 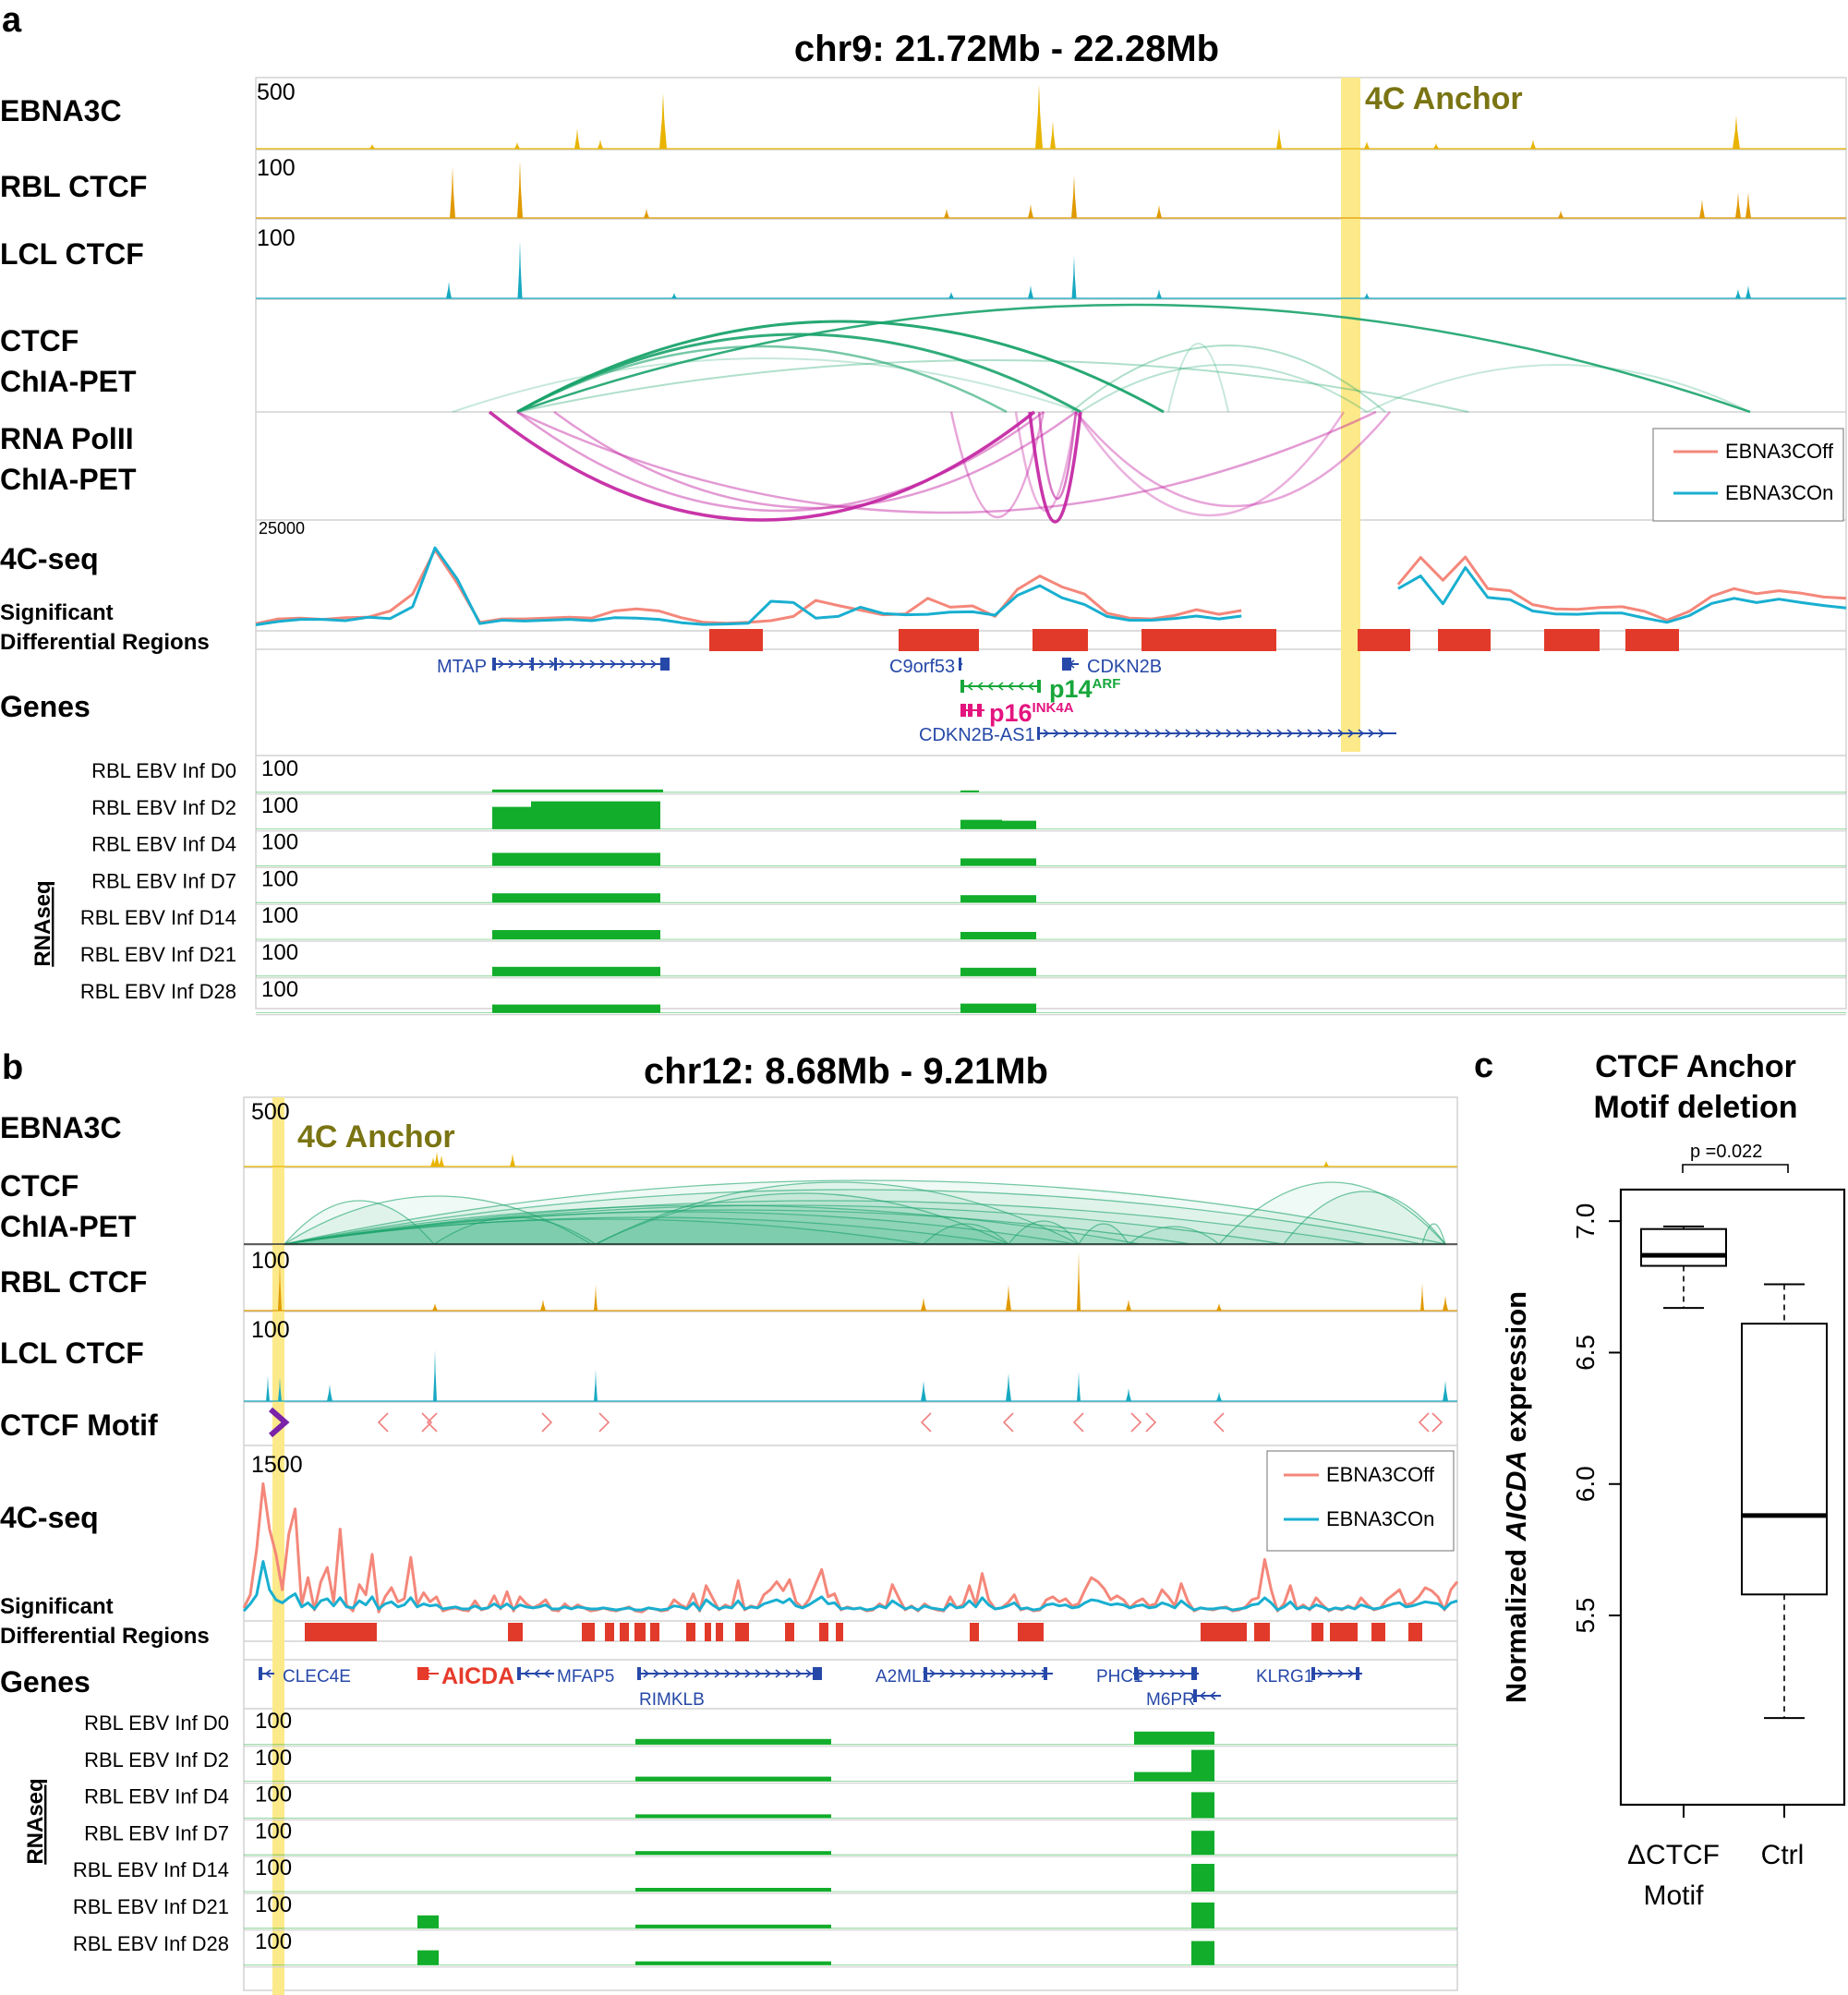 I want to click on b-fourc-scale: 1500, so click(x=277, y=1465).